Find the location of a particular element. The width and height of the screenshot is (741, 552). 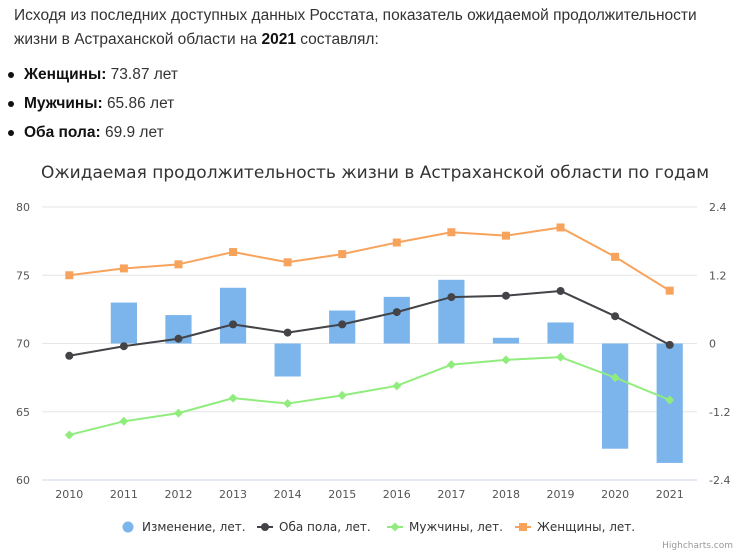

x-tick-label: 2018 is located at coordinates (506, 494).